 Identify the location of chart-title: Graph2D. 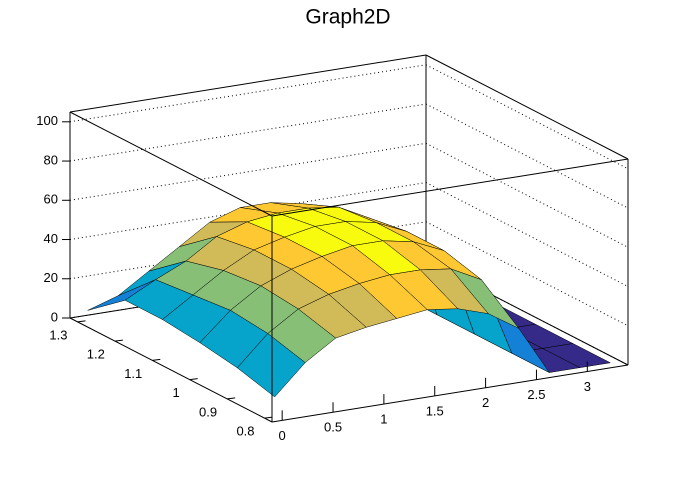
(347, 17).